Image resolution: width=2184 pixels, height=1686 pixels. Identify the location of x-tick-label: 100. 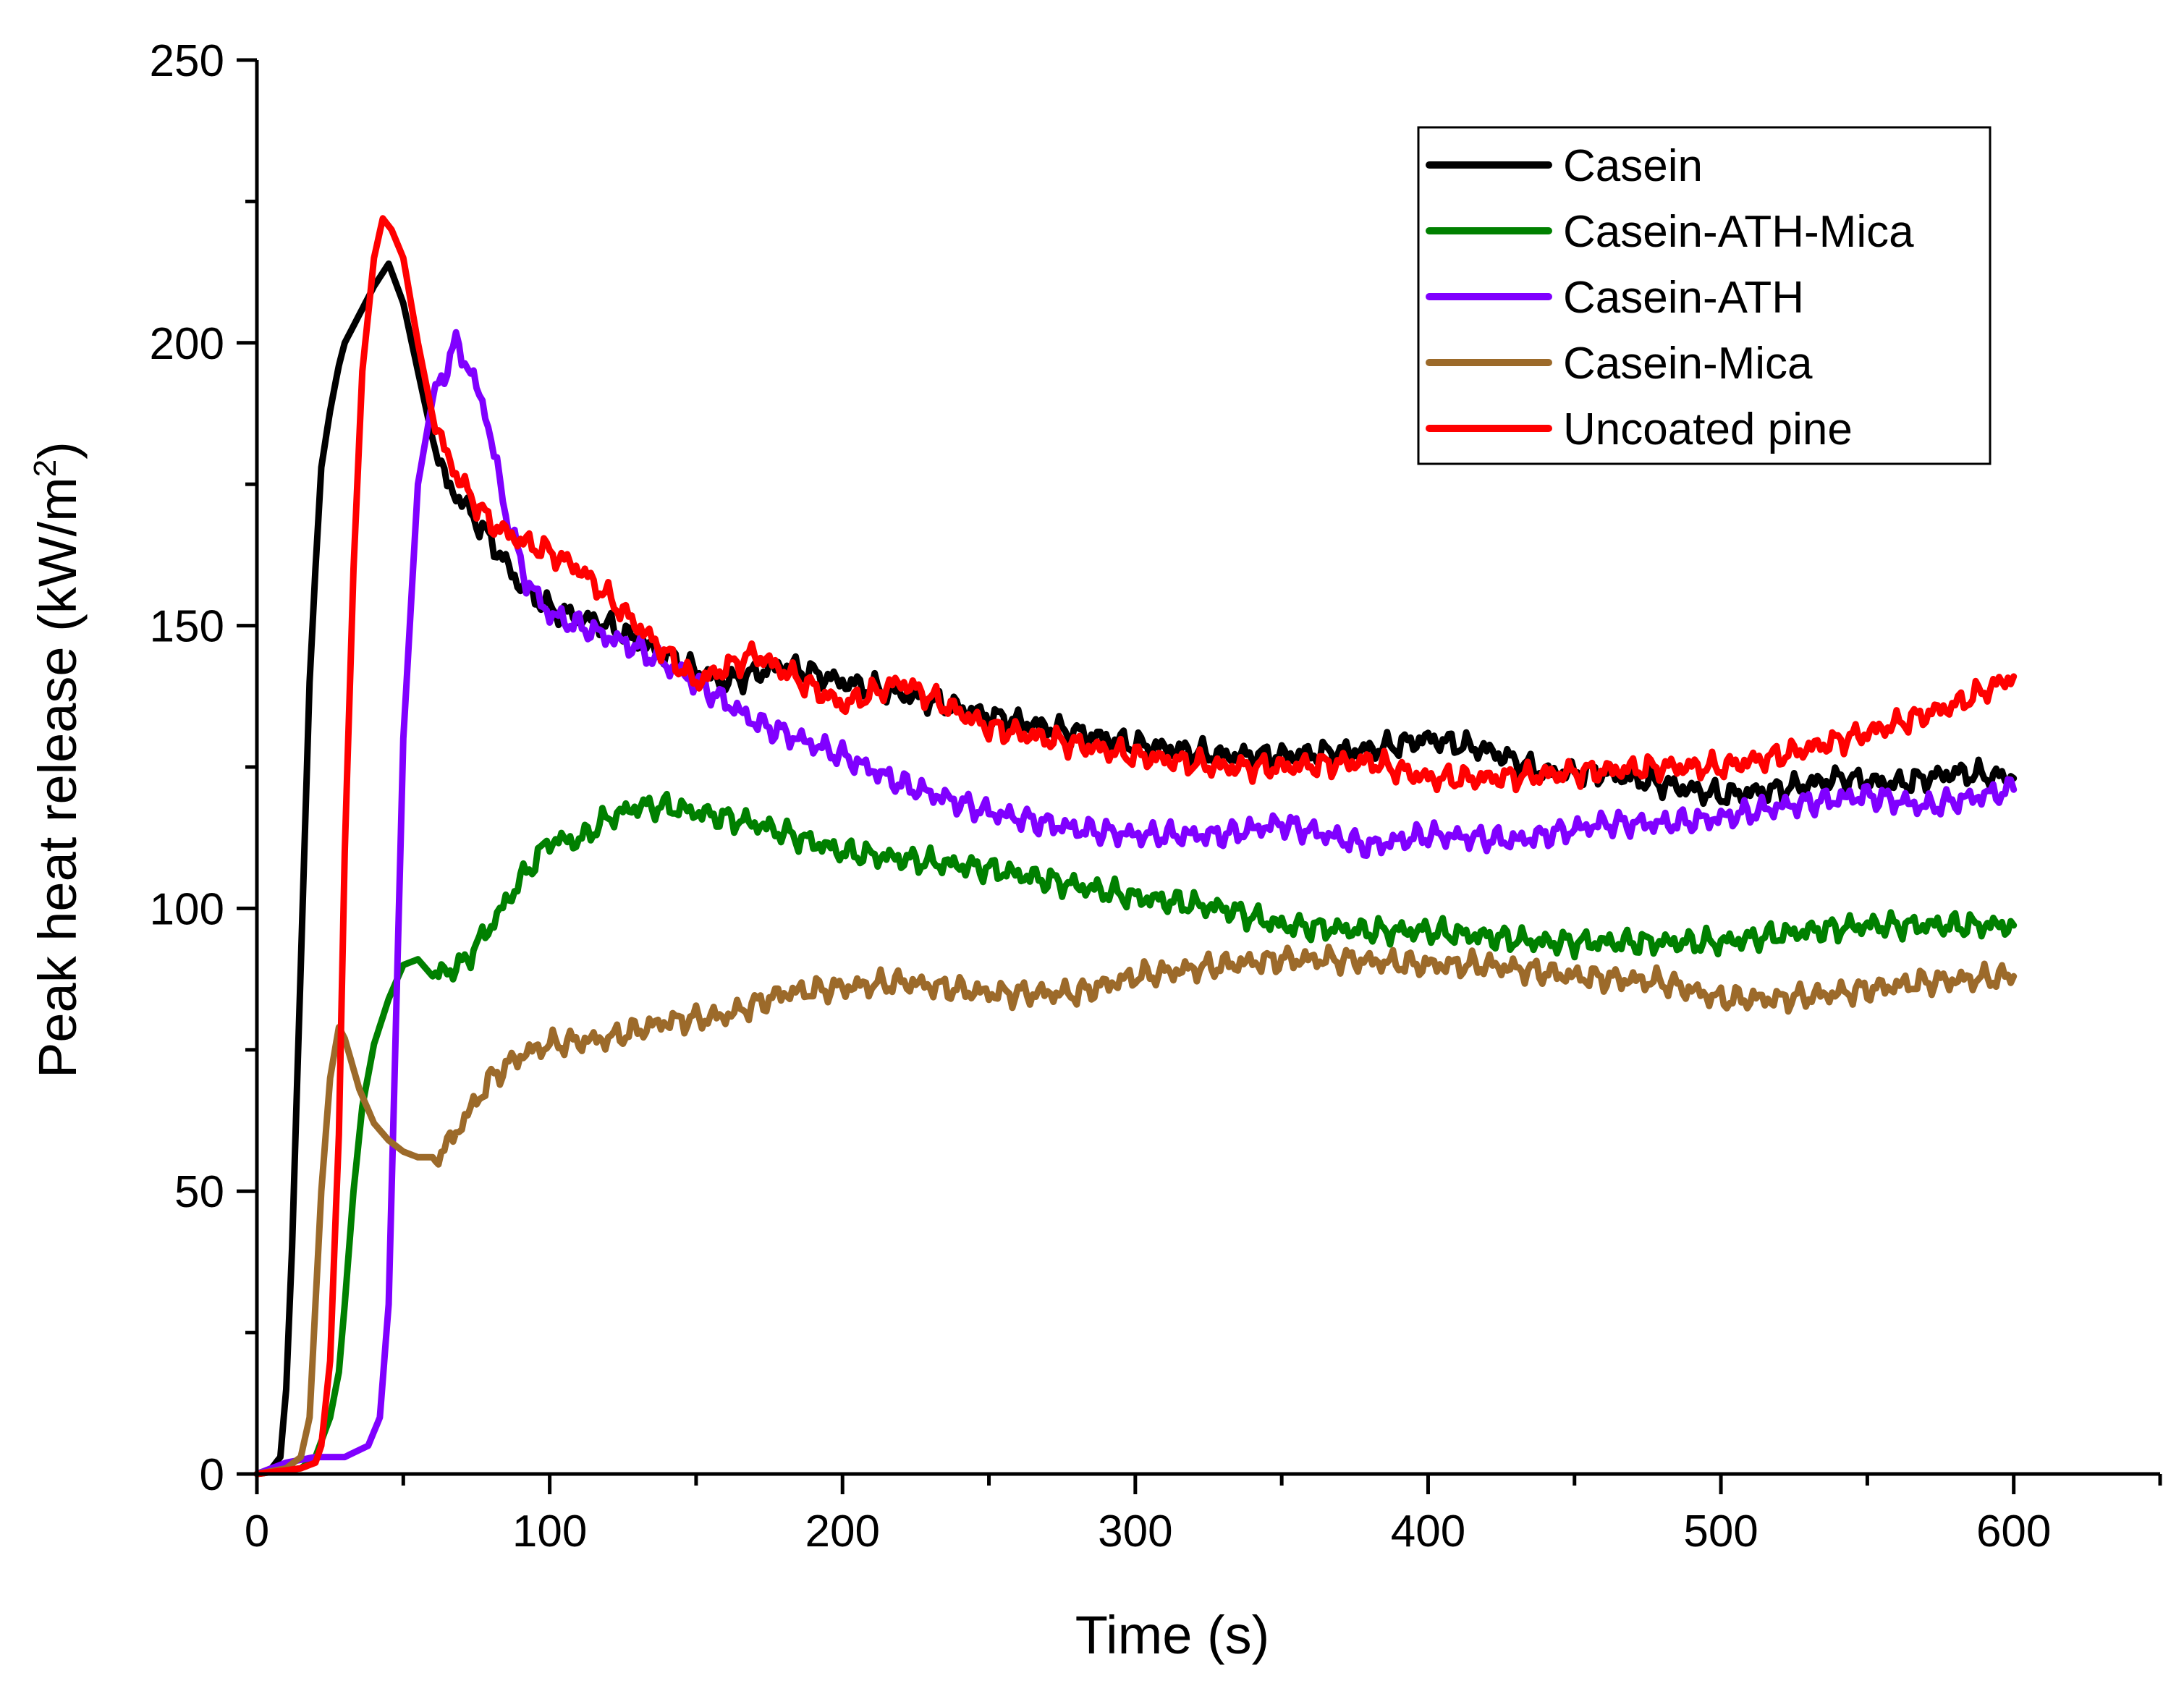
(549, 1531).